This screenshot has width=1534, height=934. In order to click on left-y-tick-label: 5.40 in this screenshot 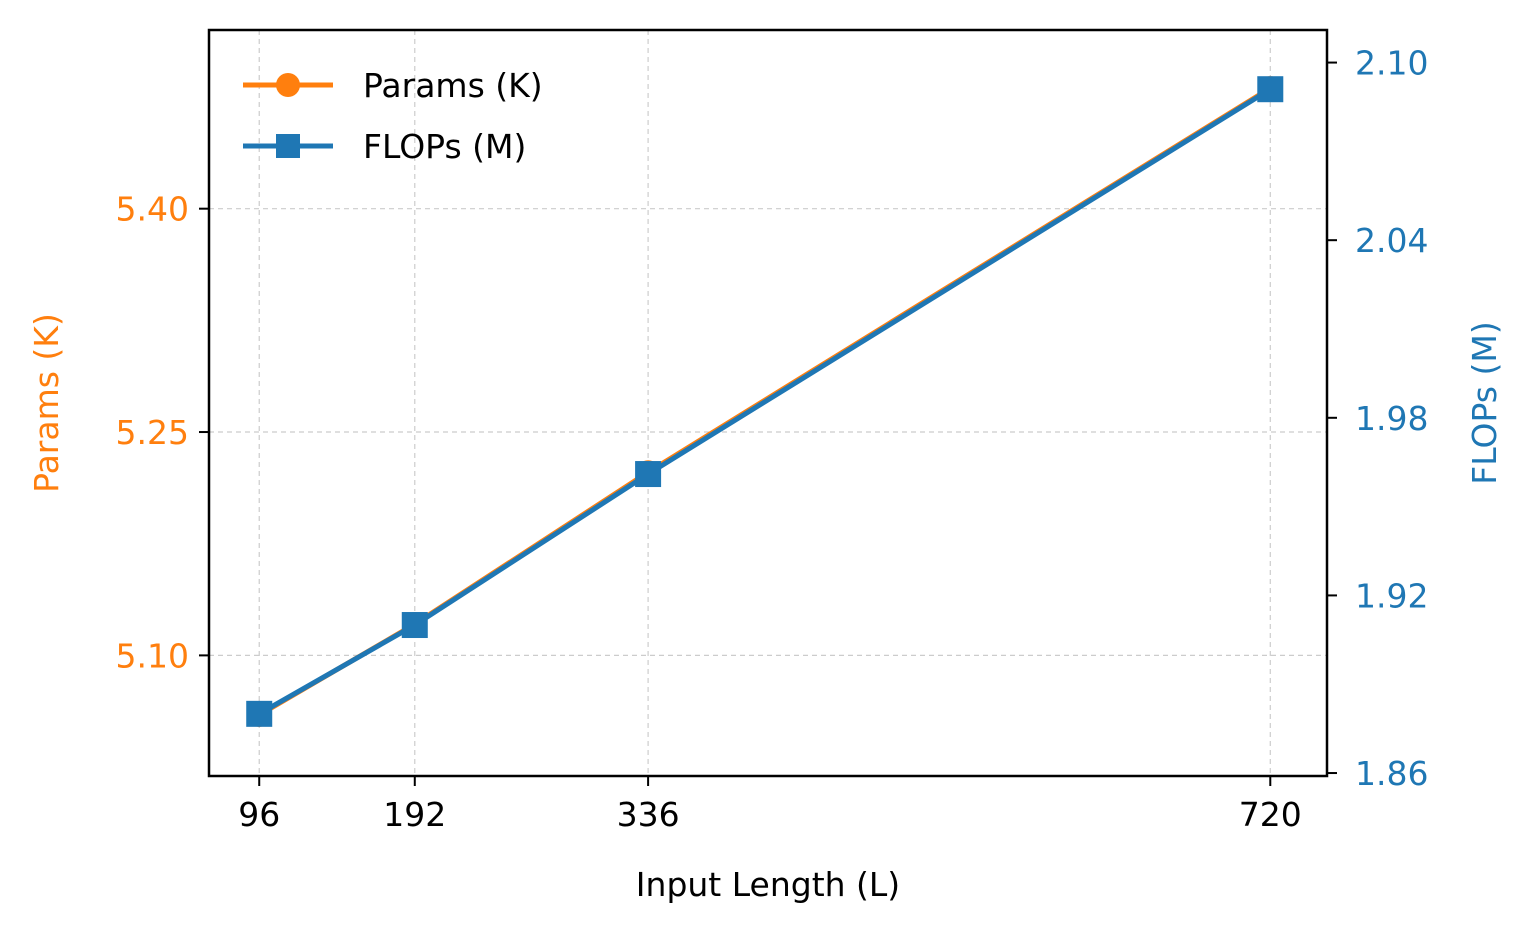, I will do `click(152, 209)`.